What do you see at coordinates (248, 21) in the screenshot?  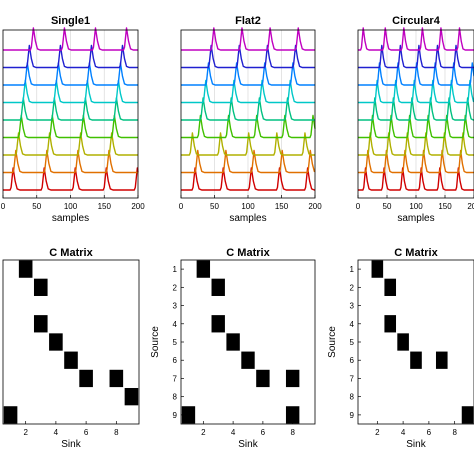 I see `chart-title: Flat2` at bounding box center [248, 21].